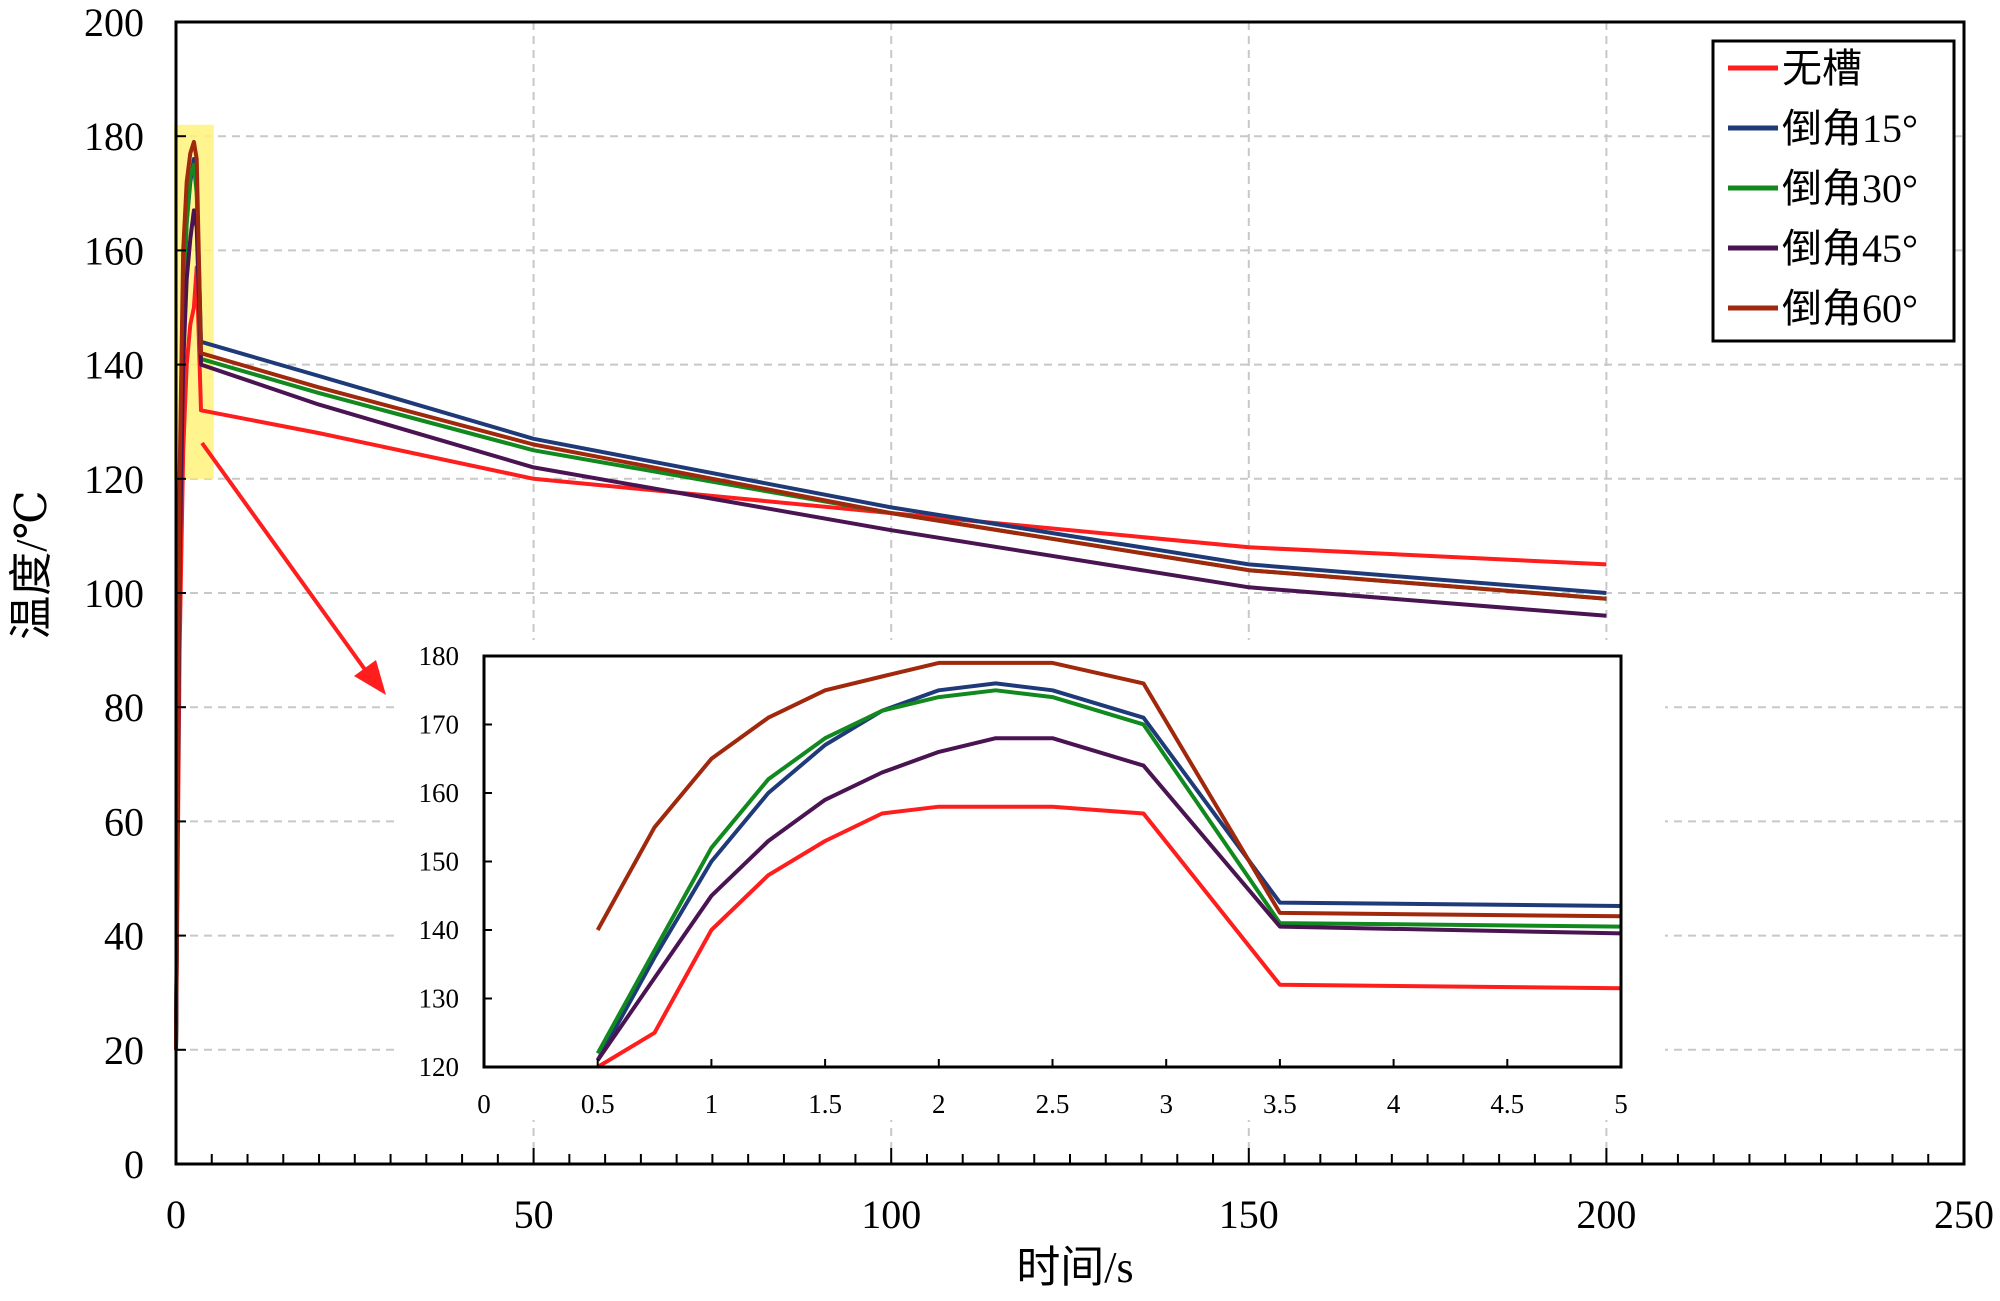  I want to click on legend-label-1: 倒角15°, so click(1850, 128).